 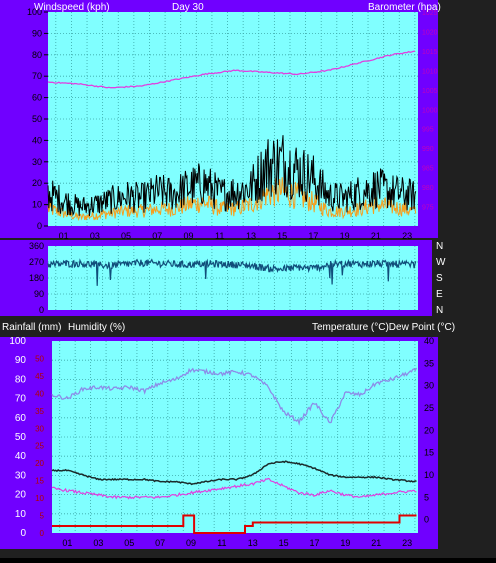 I want to click on barometer-tick-label: 1025, so click(x=430, y=13).